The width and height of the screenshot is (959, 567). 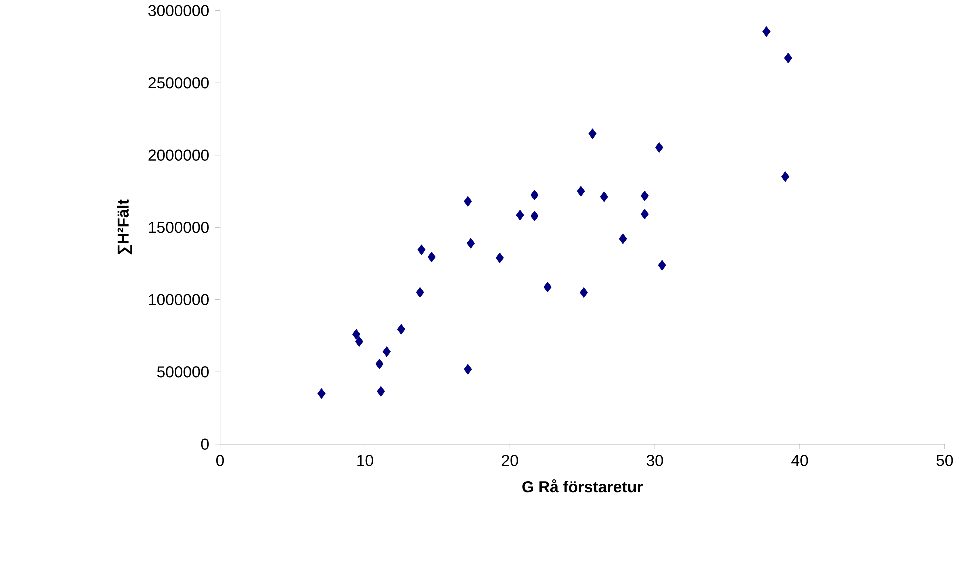 What do you see at coordinates (179, 300) in the screenshot?
I see `y-tick-label: 1000000` at bounding box center [179, 300].